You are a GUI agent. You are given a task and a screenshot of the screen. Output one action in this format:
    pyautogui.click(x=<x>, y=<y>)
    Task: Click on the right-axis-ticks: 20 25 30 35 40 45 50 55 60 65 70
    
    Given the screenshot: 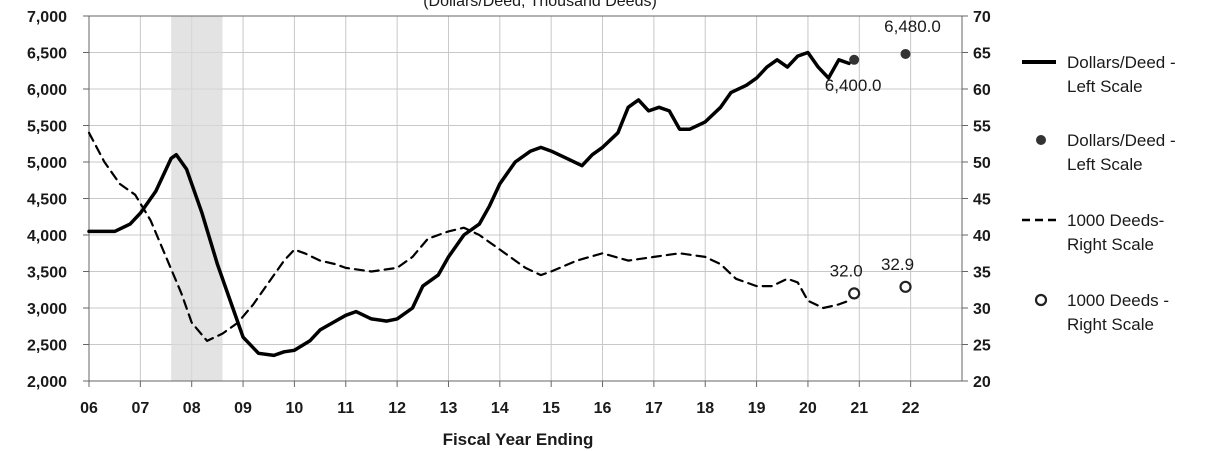 What is the action you would take?
    pyautogui.click(x=976, y=200)
    